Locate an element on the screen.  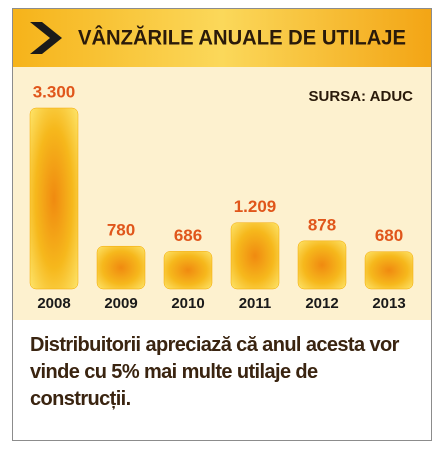
header-band is located at coordinates (222, 38).